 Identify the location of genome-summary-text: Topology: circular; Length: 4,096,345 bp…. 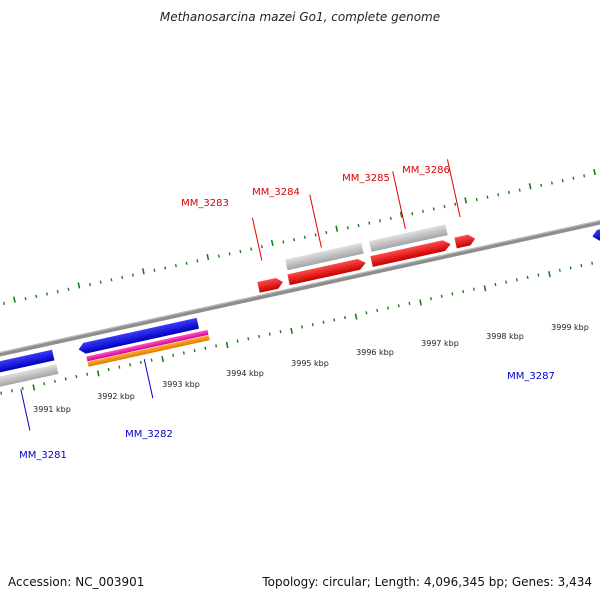
(427, 582).